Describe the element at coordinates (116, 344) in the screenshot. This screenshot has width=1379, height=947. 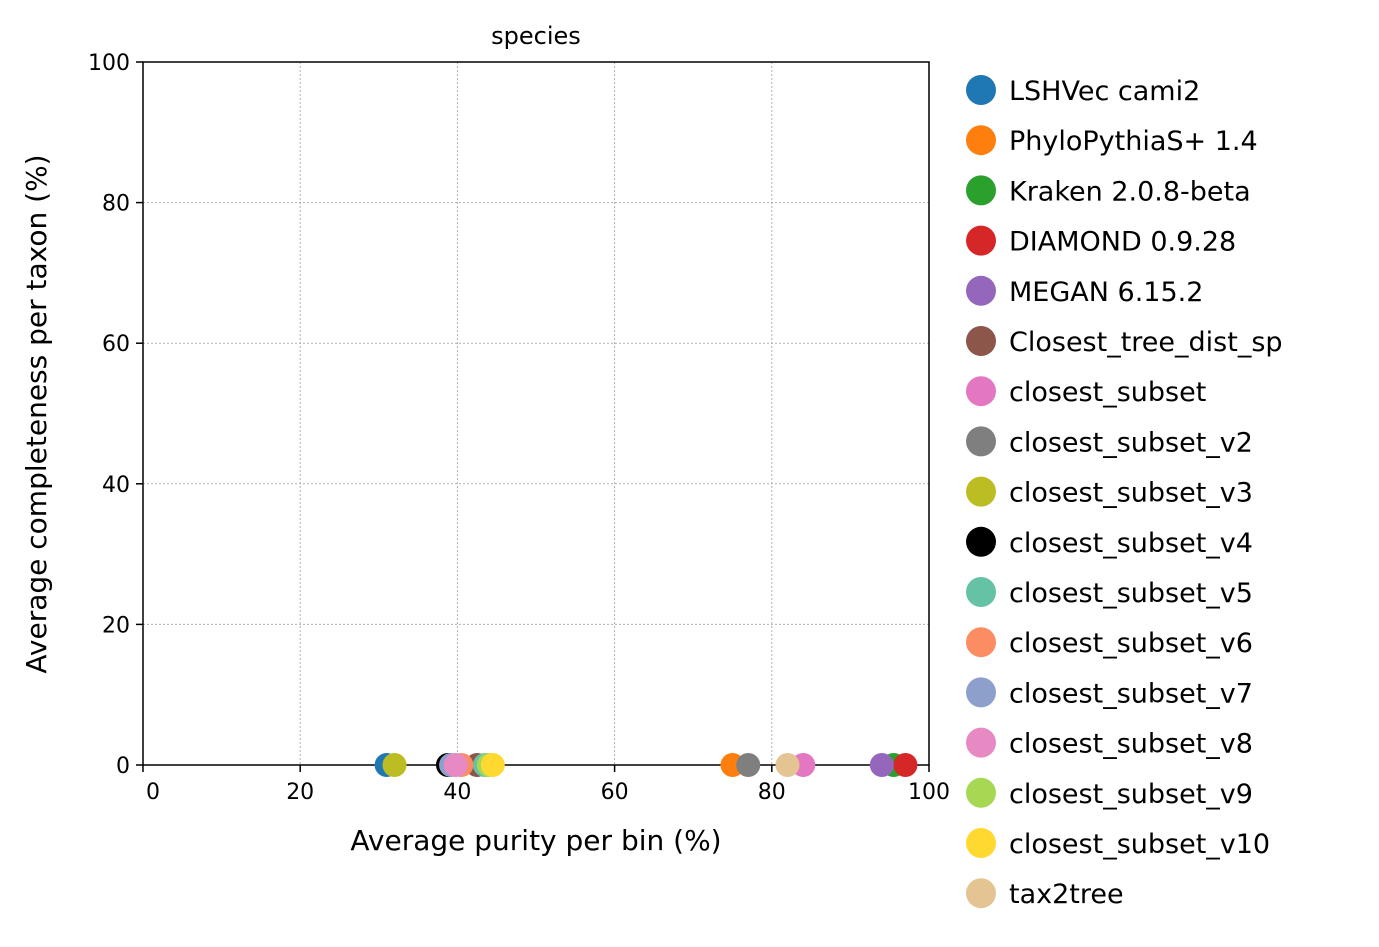
I see `y-tick-label: 60` at that location.